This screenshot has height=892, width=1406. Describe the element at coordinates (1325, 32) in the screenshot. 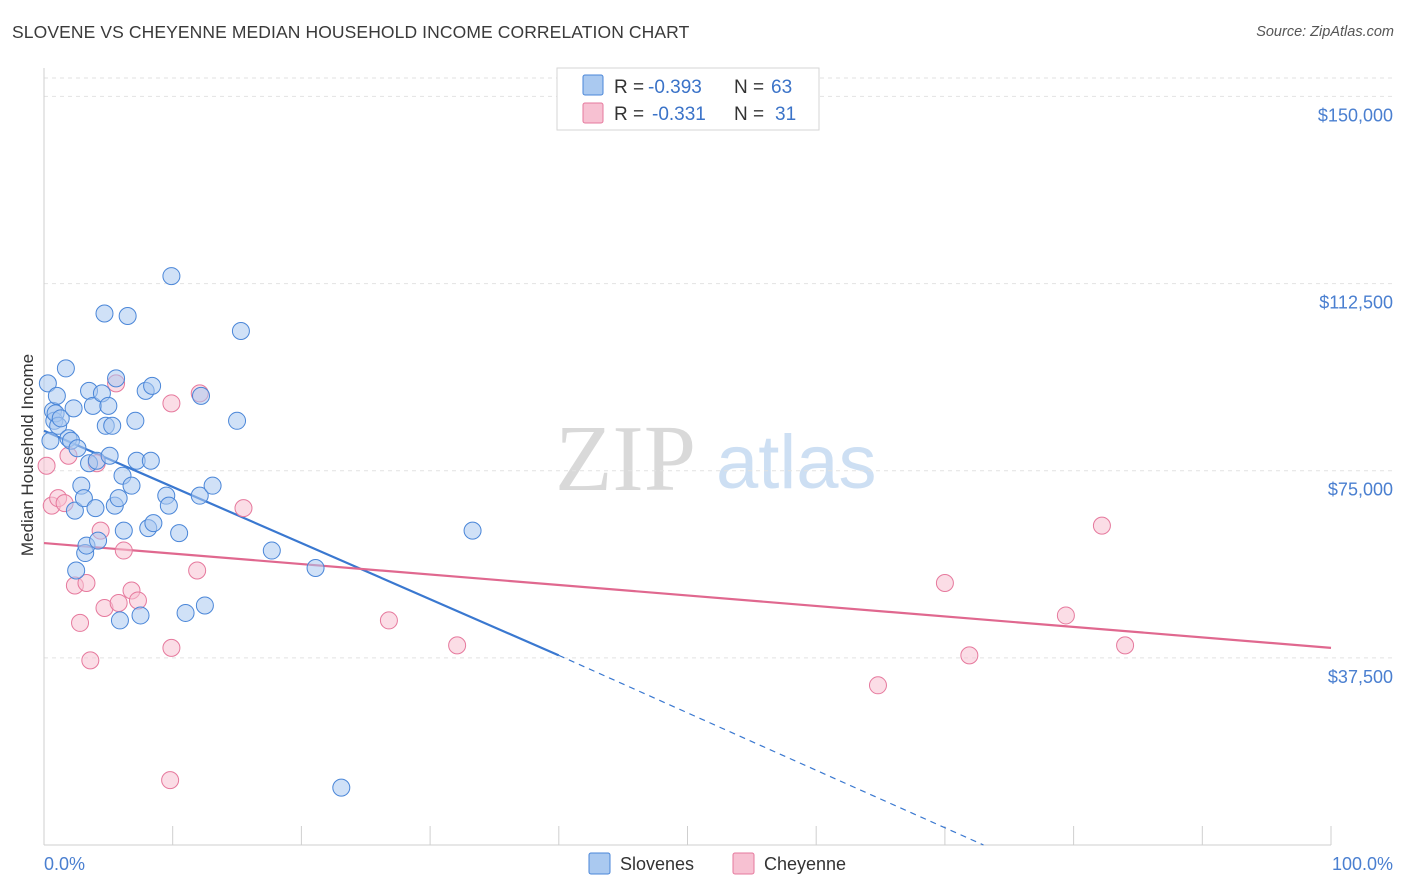

I see `source-credit: Source: ZipAtlas.com` at that location.